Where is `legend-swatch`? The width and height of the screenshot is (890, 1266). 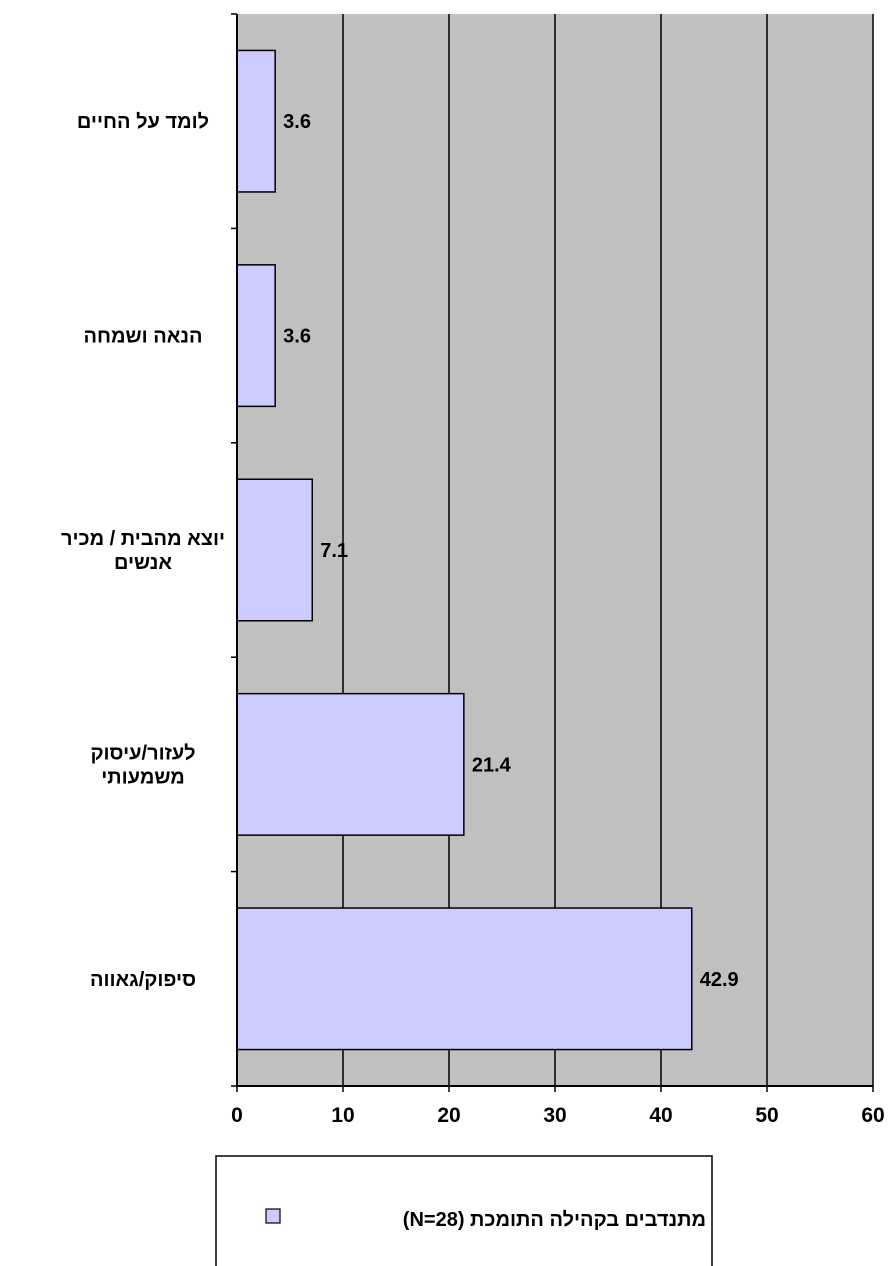 legend-swatch is located at coordinates (273, 1216).